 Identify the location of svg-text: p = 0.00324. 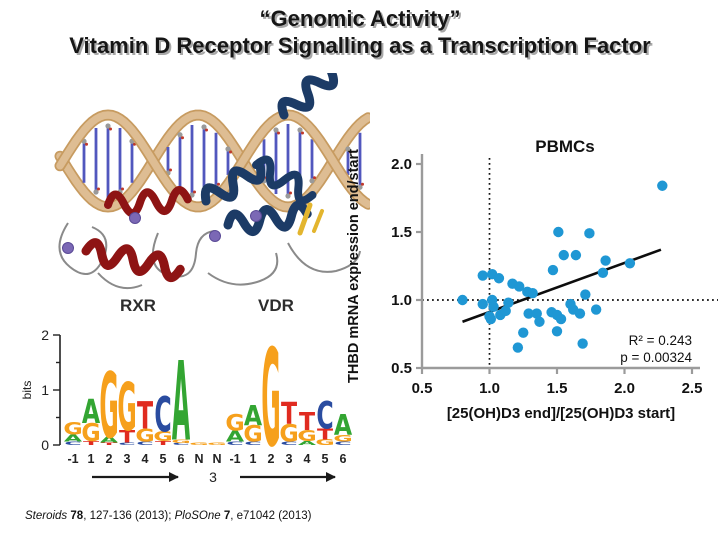
(656, 357).